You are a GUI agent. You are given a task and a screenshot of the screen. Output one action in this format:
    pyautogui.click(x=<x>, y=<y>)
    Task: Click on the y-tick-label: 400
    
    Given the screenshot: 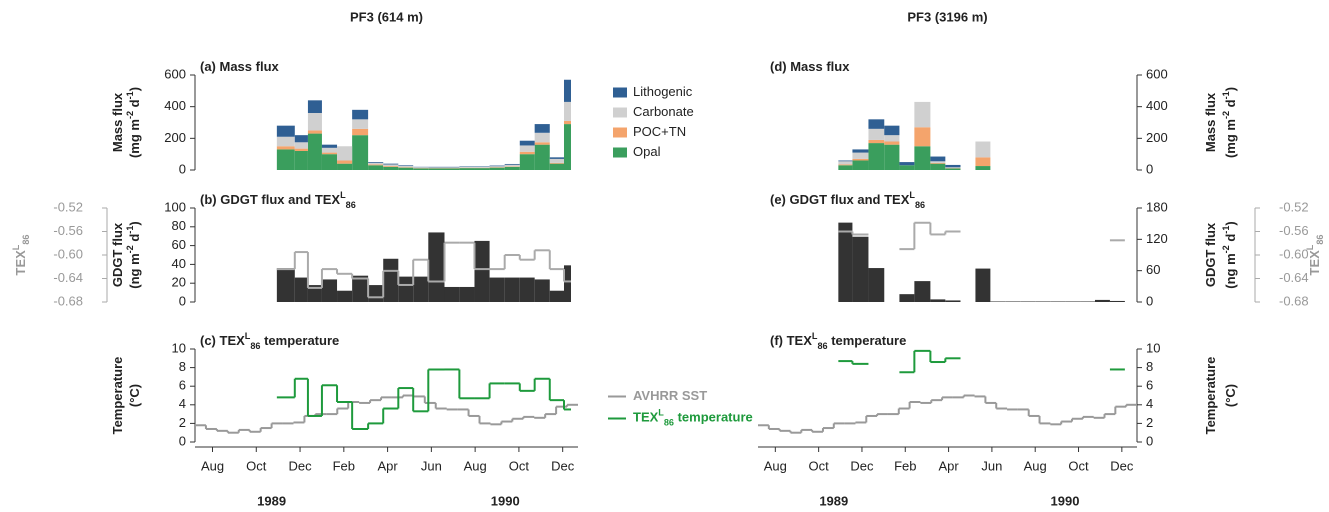 What is the action you would take?
    pyautogui.click(x=175, y=105)
    